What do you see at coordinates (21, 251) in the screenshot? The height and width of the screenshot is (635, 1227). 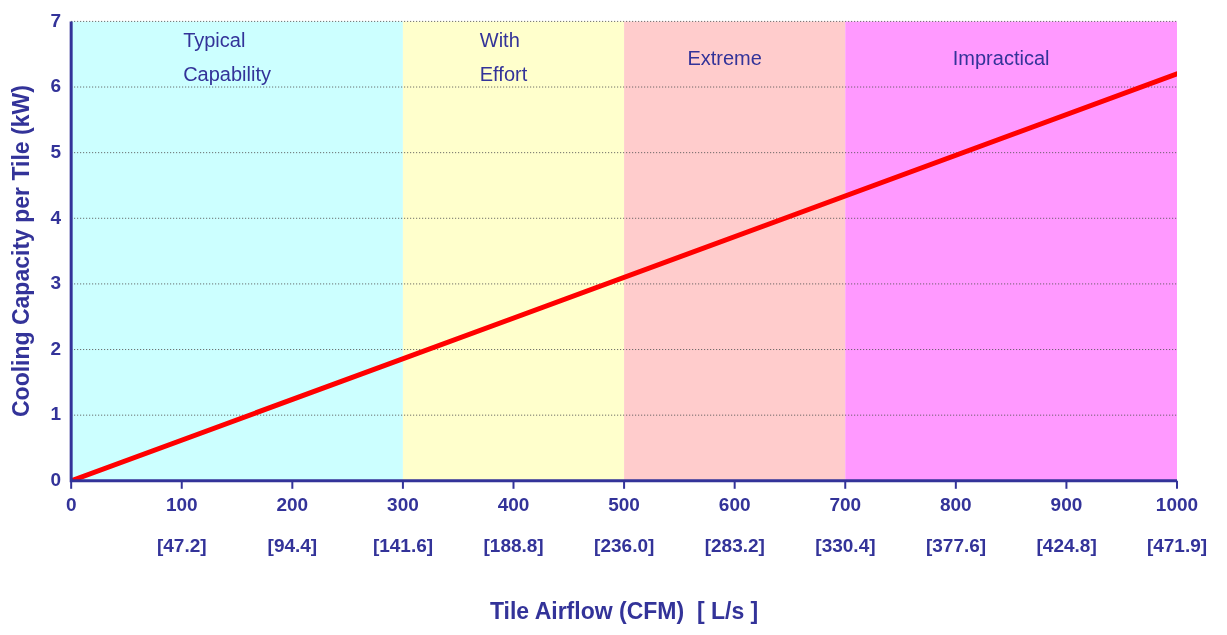 I see `y-axis-title: Cooling Capacity per Tile (kW)` at bounding box center [21, 251].